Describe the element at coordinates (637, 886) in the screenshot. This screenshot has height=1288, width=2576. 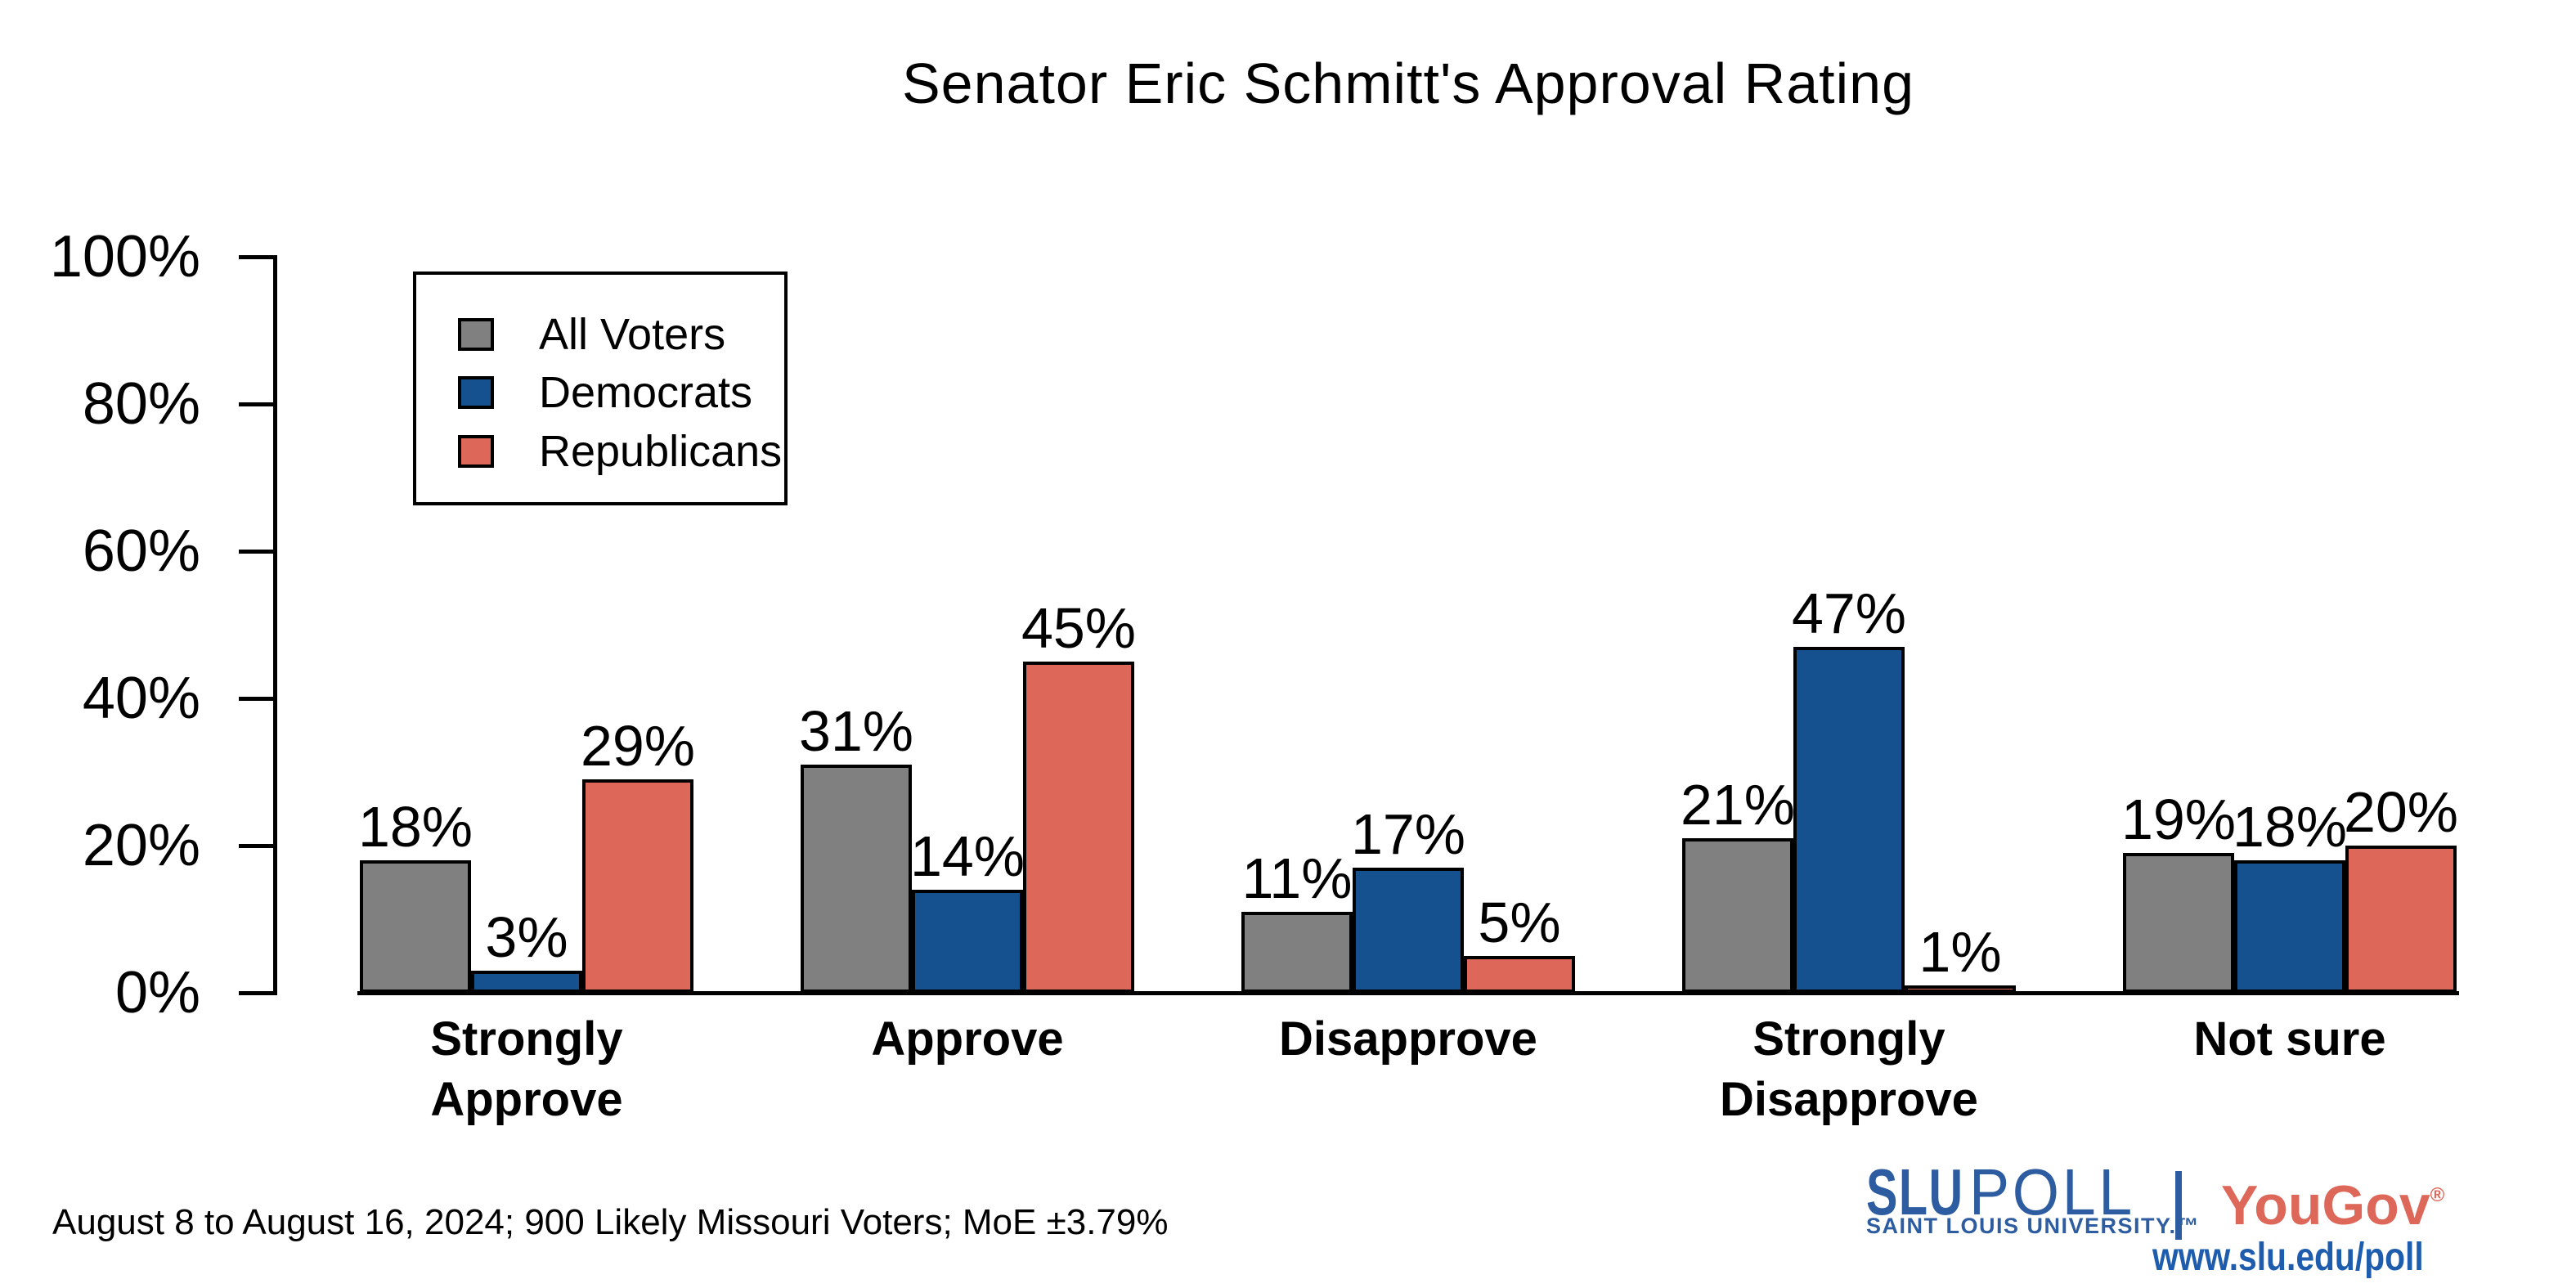
I see `bar-republicans-strongly-approve` at that location.